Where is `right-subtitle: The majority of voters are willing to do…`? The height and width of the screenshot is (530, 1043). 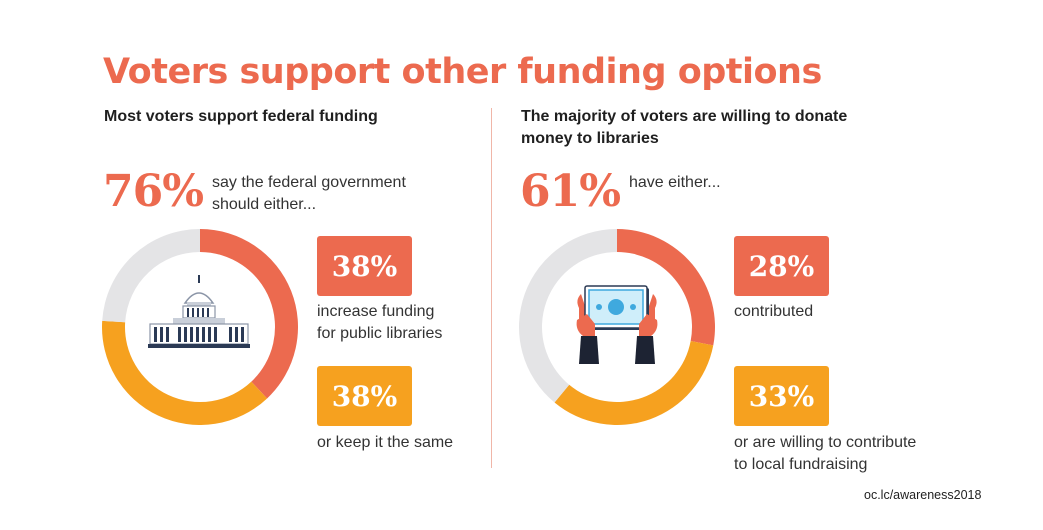 right-subtitle: The majority of voters are willing to do… is located at coordinates (684, 128).